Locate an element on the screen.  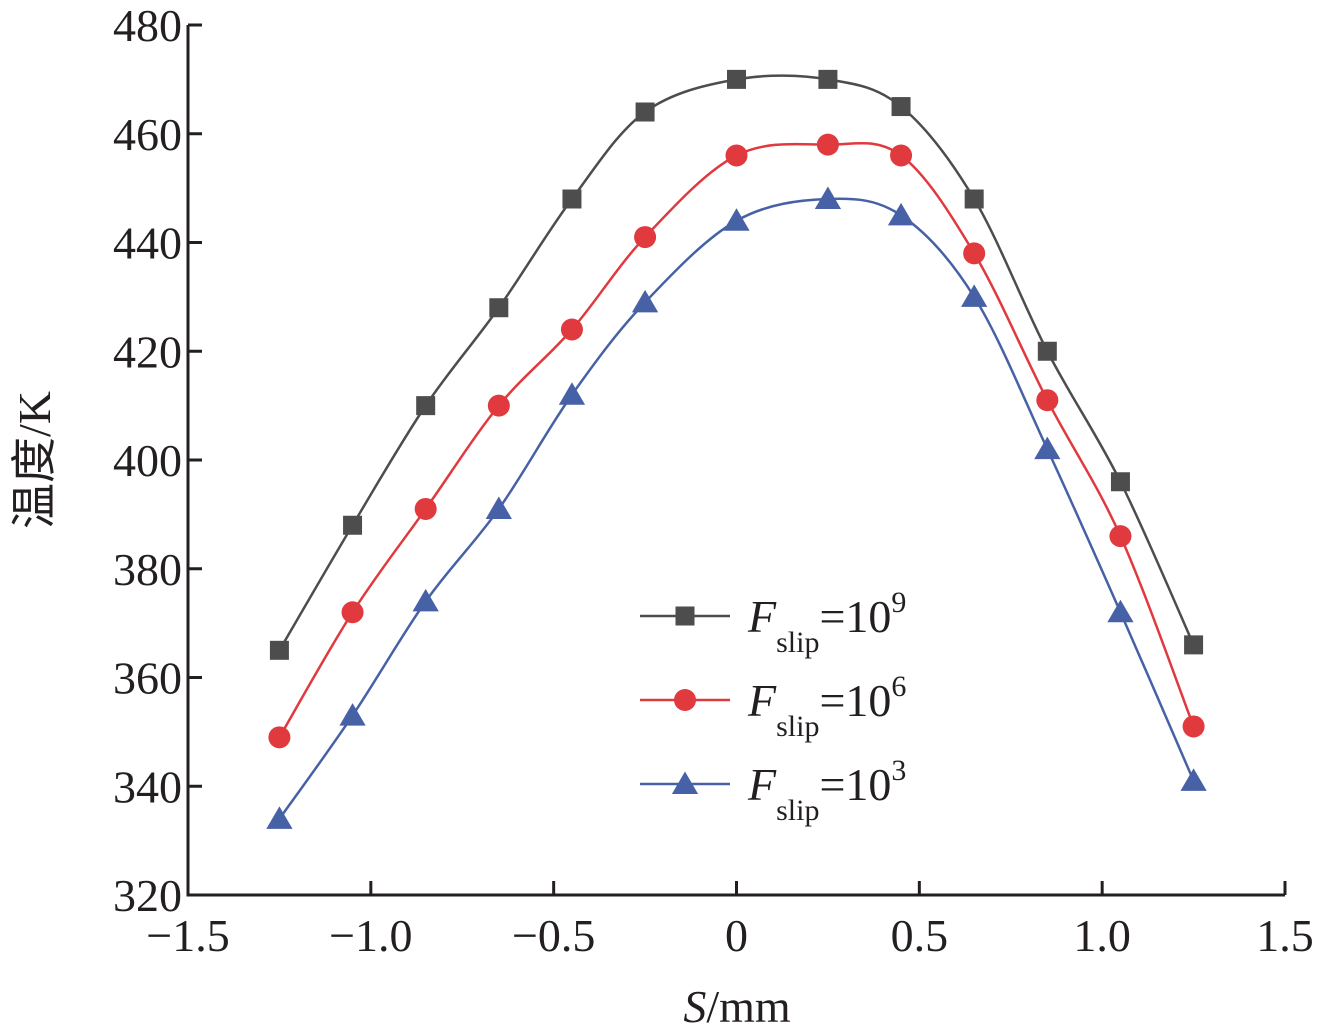
y-tick-label: 320 is located at coordinates (147, 895).